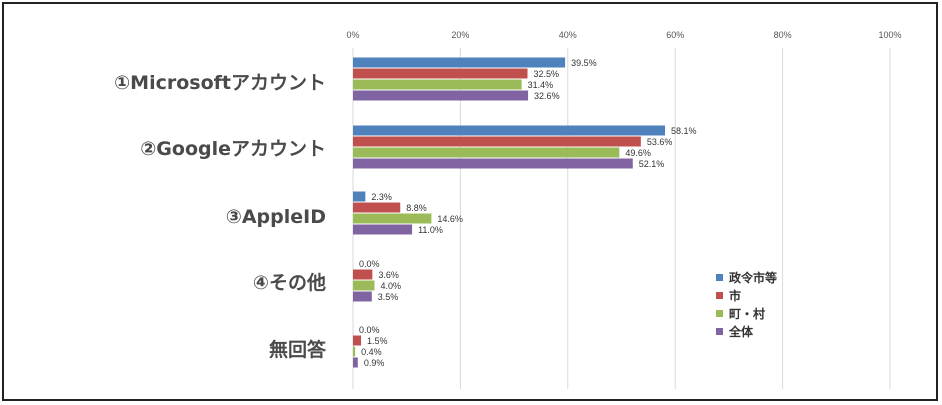  What do you see at coordinates (460, 35) in the screenshot?
I see `x-tick-label: 20%` at bounding box center [460, 35].